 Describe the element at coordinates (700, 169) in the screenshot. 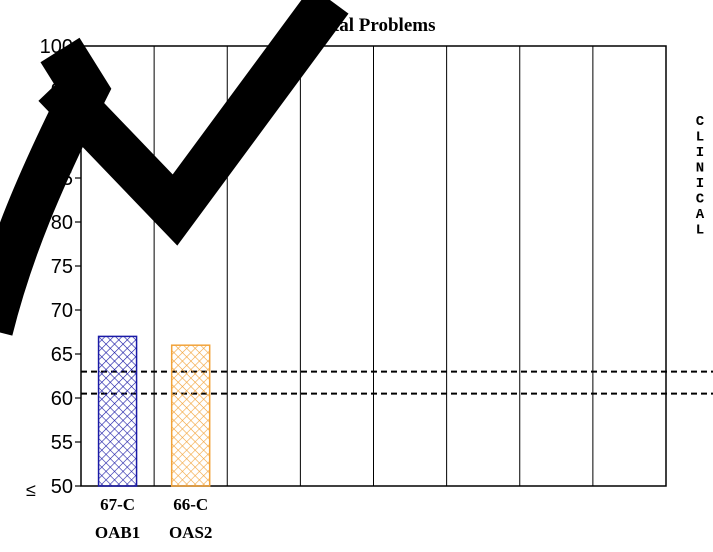

I see `side-label-letter: N` at that location.